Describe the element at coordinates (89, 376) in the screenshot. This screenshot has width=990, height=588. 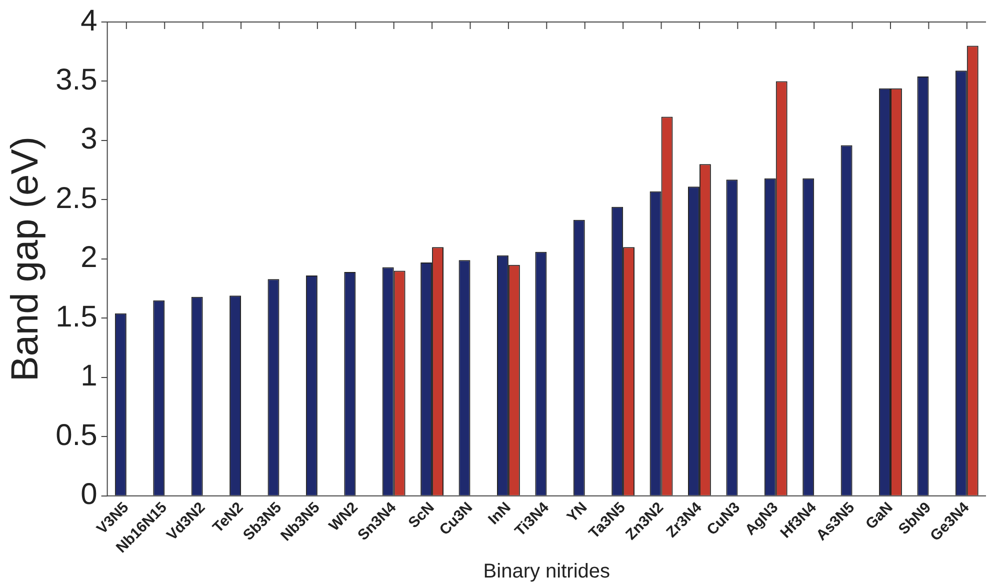
I see `y-tick-label: 1` at that location.